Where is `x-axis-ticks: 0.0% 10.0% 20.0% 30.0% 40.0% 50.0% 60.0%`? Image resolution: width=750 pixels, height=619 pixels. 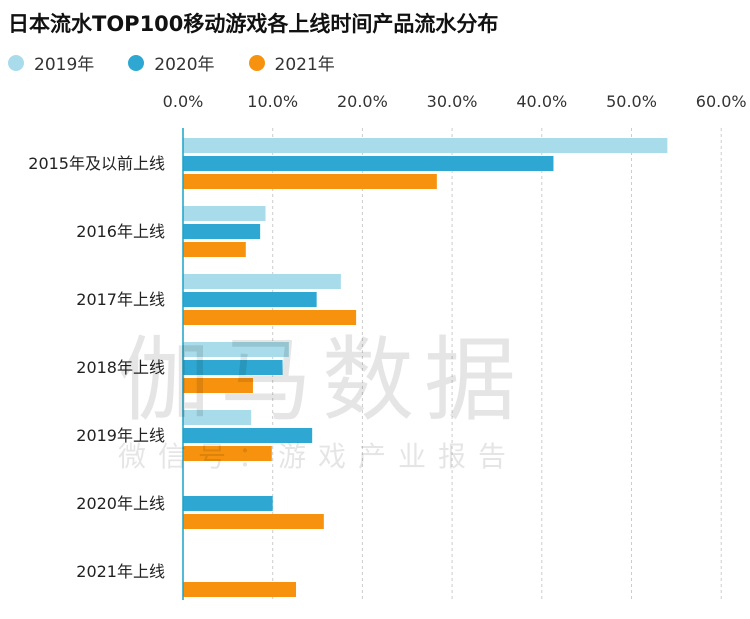 x-axis-ticks: 0.0% 10.0% 20.0% 30.0% 40.0% 50.0% 60.0% is located at coordinates (455, 101).